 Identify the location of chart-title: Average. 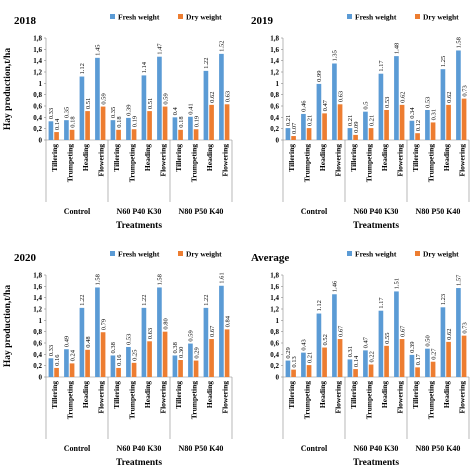
(270, 258).